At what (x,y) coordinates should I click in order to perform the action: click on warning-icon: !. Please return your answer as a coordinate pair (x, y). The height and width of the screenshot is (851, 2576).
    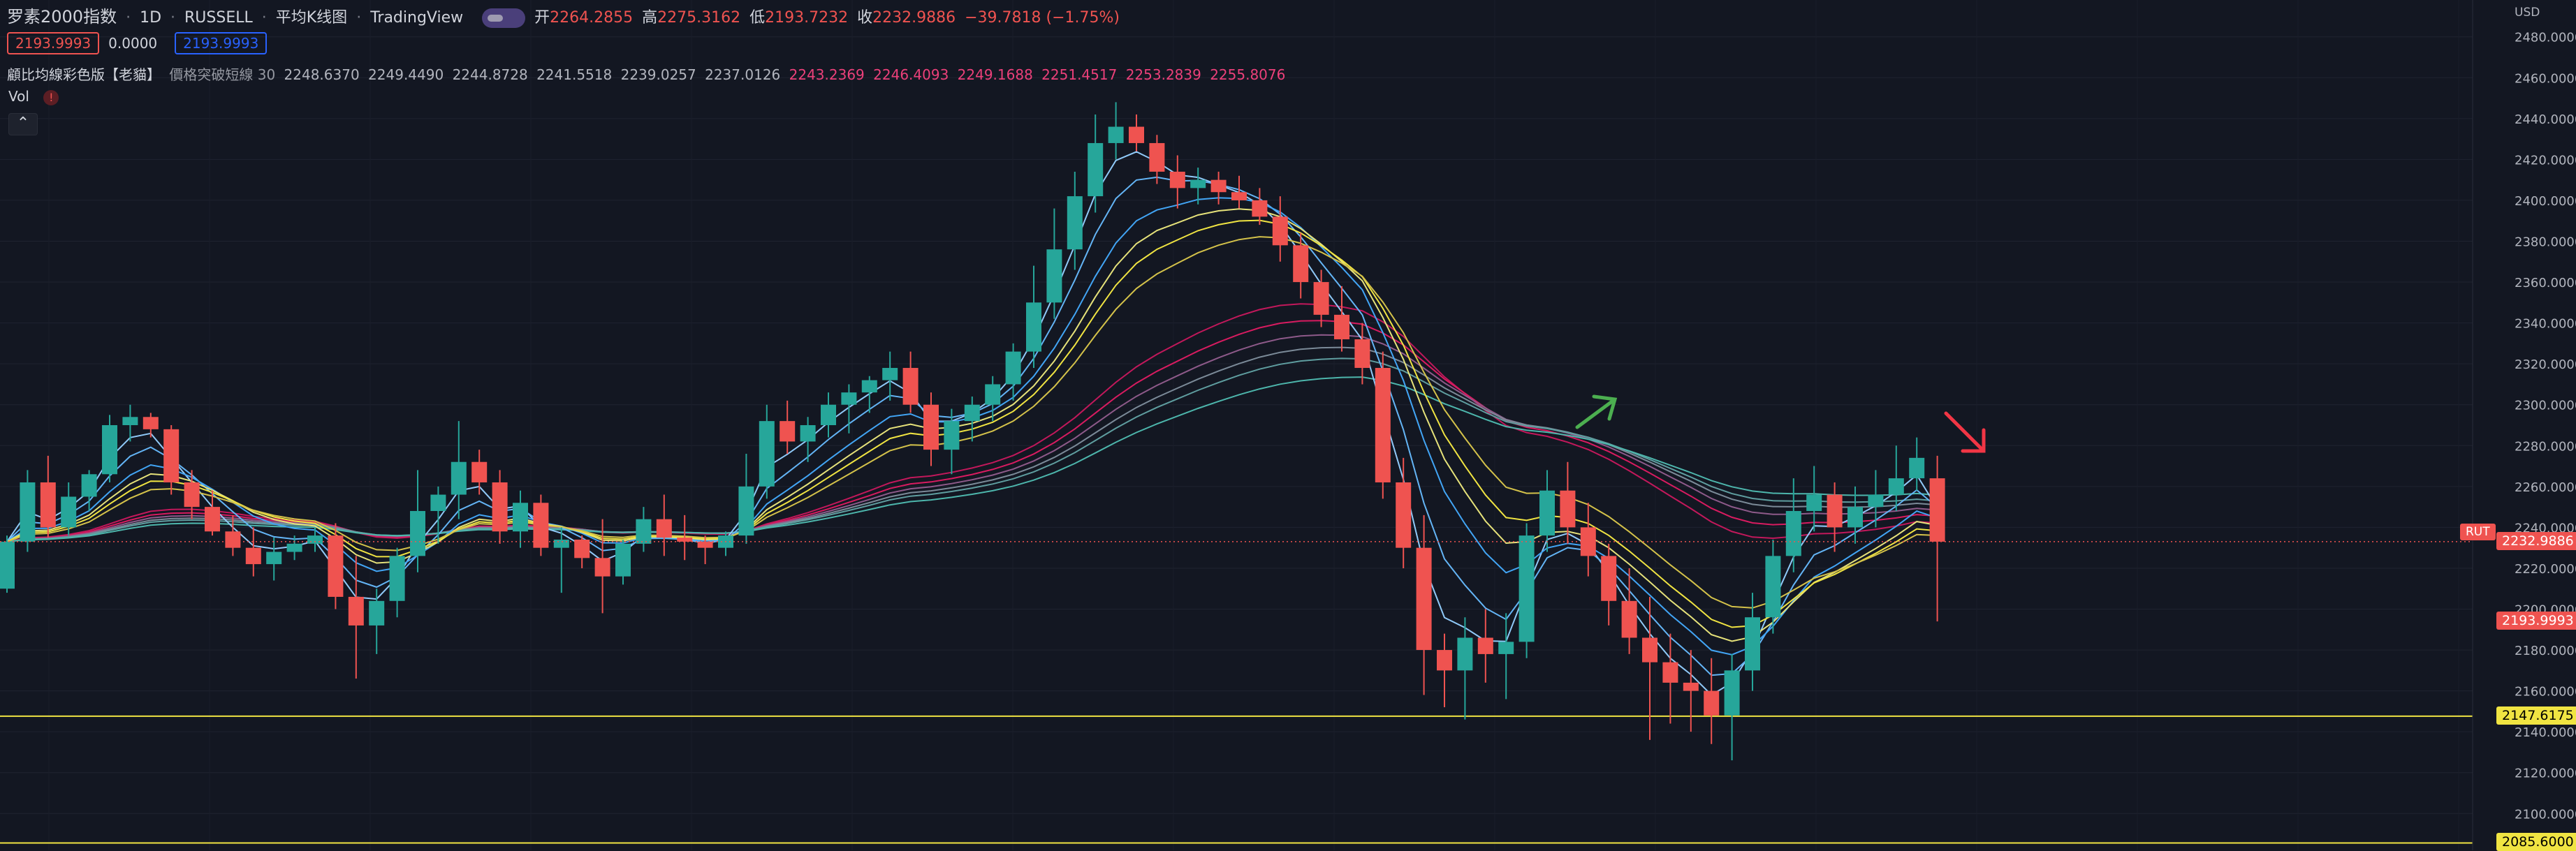
    Looking at the image, I should click on (51, 97).